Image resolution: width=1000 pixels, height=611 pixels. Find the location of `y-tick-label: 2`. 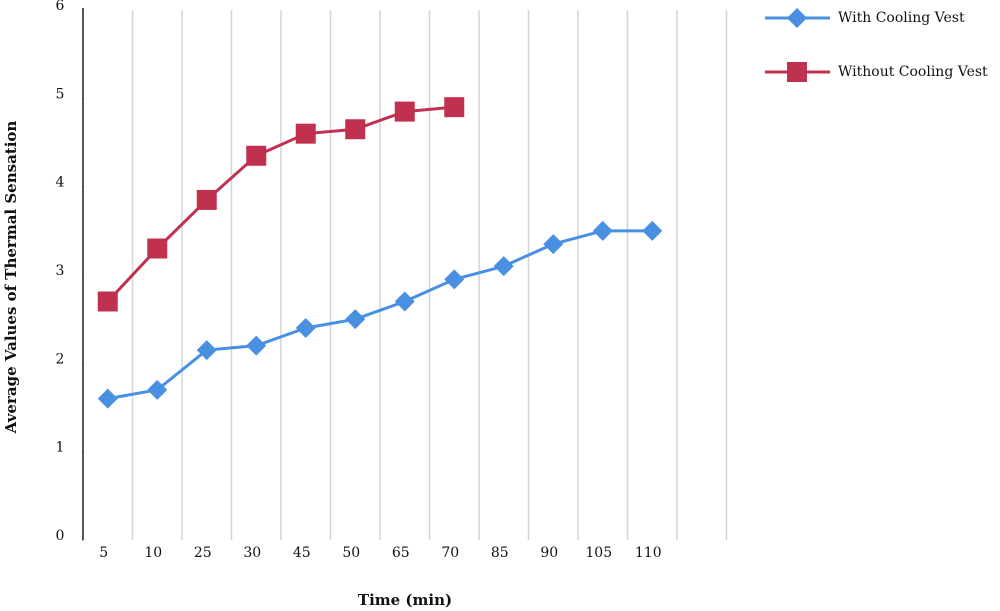

y-tick-label: 2 is located at coordinates (60, 359).